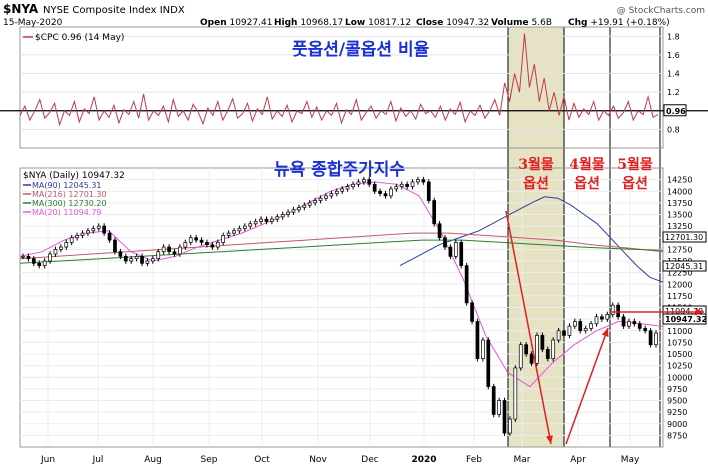  What do you see at coordinates (679, 226) in the screenshot?
I see `price-tick-label: 13250` at bounding box center [679, 226].